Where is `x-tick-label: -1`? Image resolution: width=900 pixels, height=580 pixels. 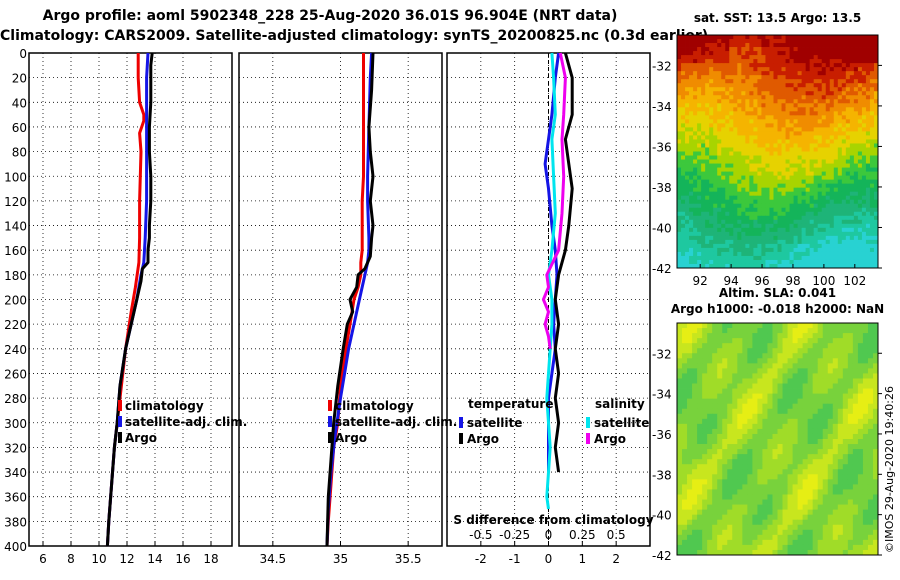 x-tick-label: -1 is located at coordinates (515, 559).